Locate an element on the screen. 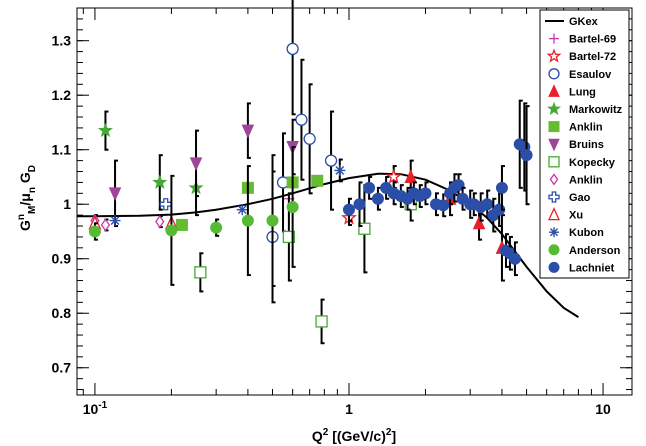 The image size is (646, 446). legend-label: Lung is located at coordinates (582, 92).